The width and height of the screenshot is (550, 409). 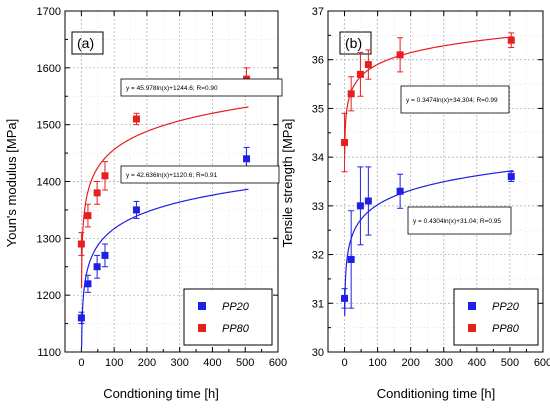 I want to click on y-tick-label: 34, so click(x=318, y=158).